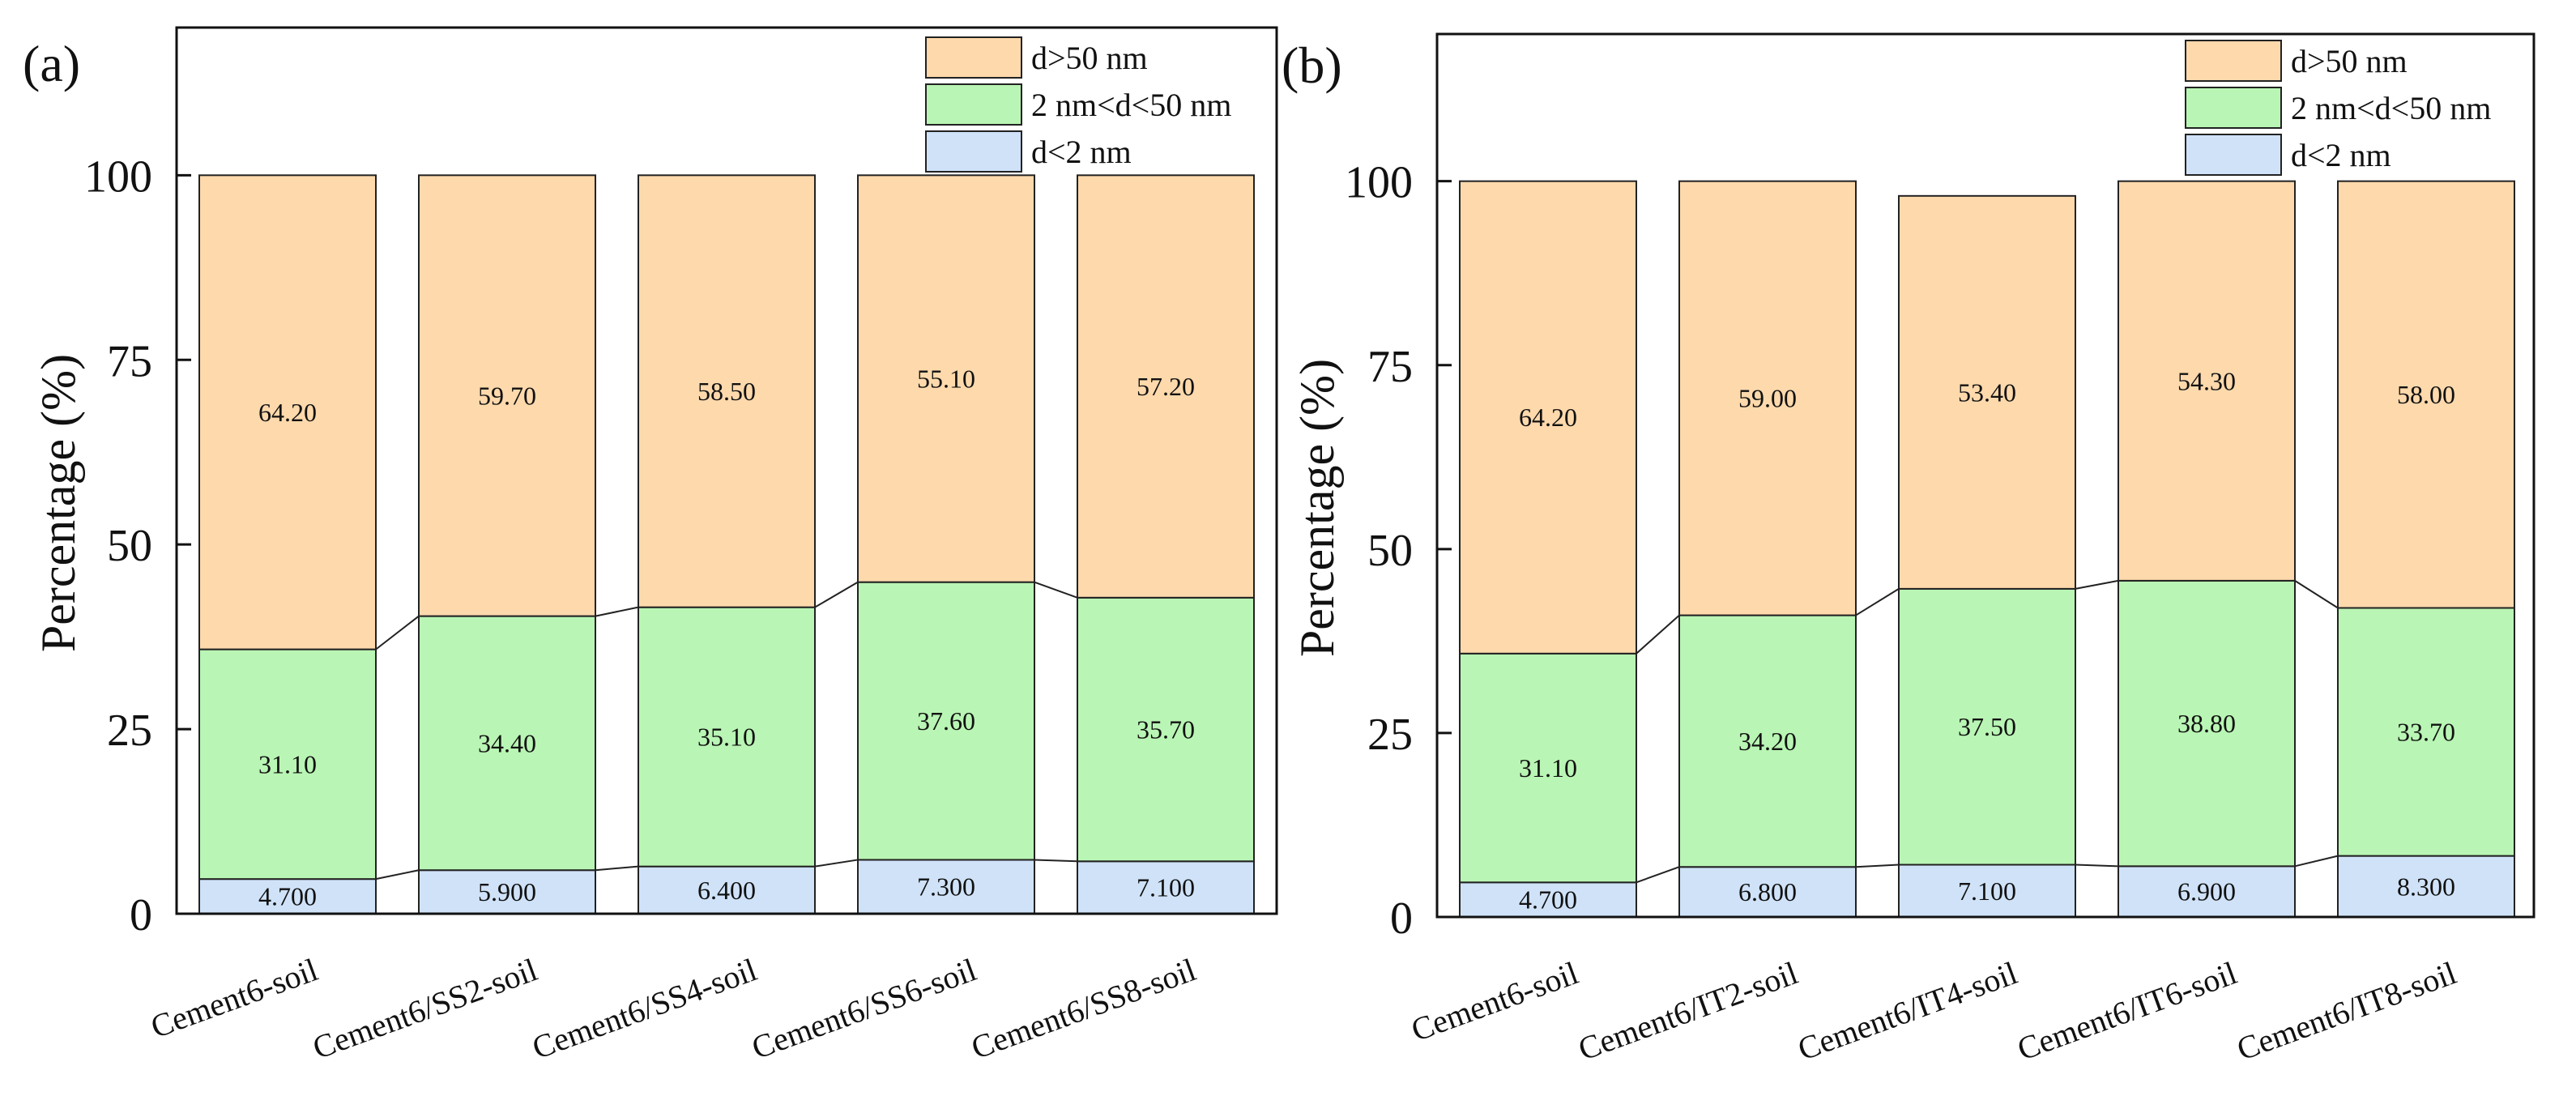 This screenshot has width=2576, height=1113. I want to click on data-label: 34.40, so click(507, 742).